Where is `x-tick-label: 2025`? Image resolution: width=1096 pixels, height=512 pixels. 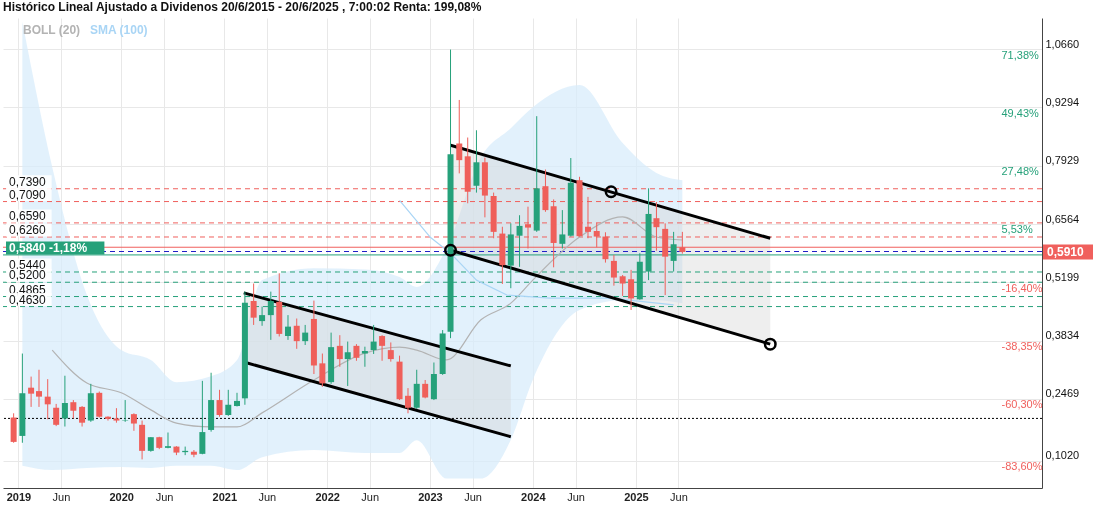 x-tick-label: 2025 is located at coordinates (636, 496).